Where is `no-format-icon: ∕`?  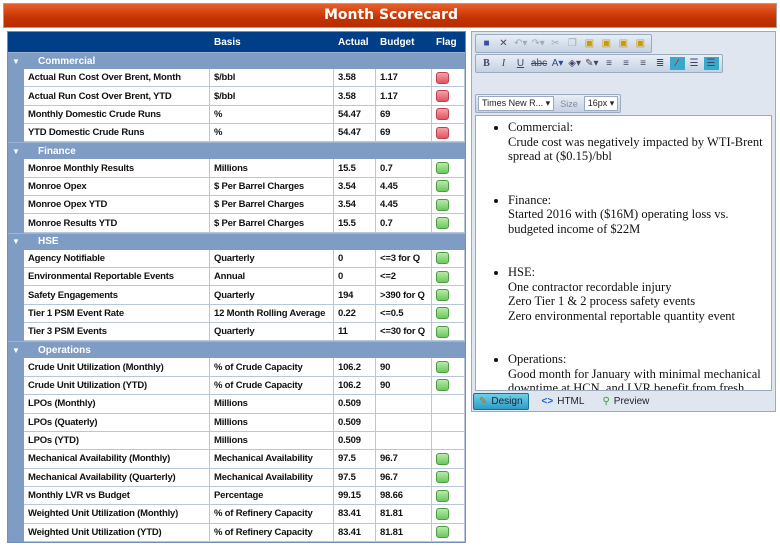 no-format-icon: ∕ is located at coordinates (677, 63).